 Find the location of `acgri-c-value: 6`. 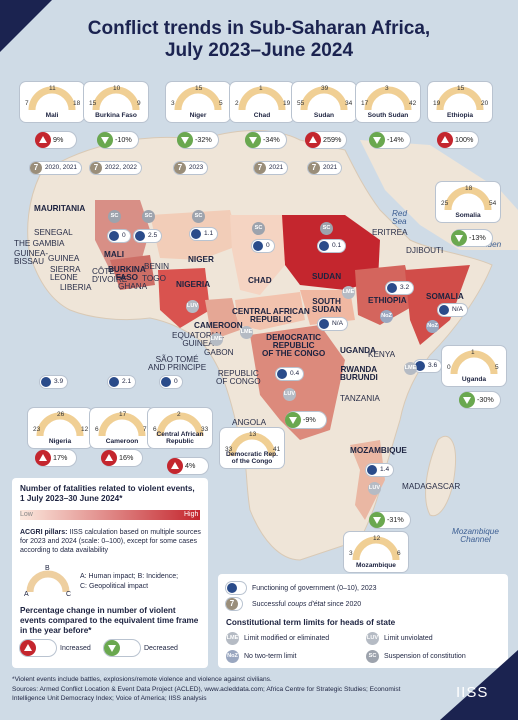

acgri-c-value: 6 is located at coordinates (399, 553).